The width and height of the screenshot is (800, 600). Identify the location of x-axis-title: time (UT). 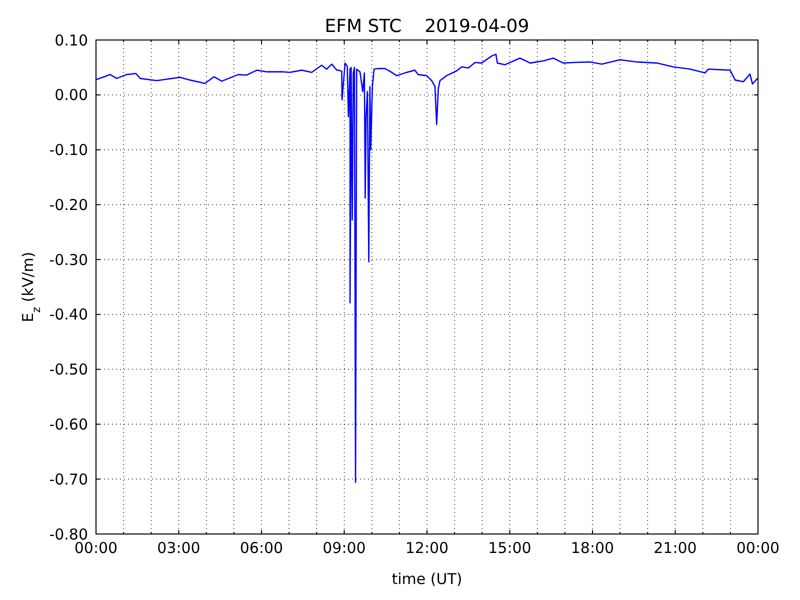
(427, 579).